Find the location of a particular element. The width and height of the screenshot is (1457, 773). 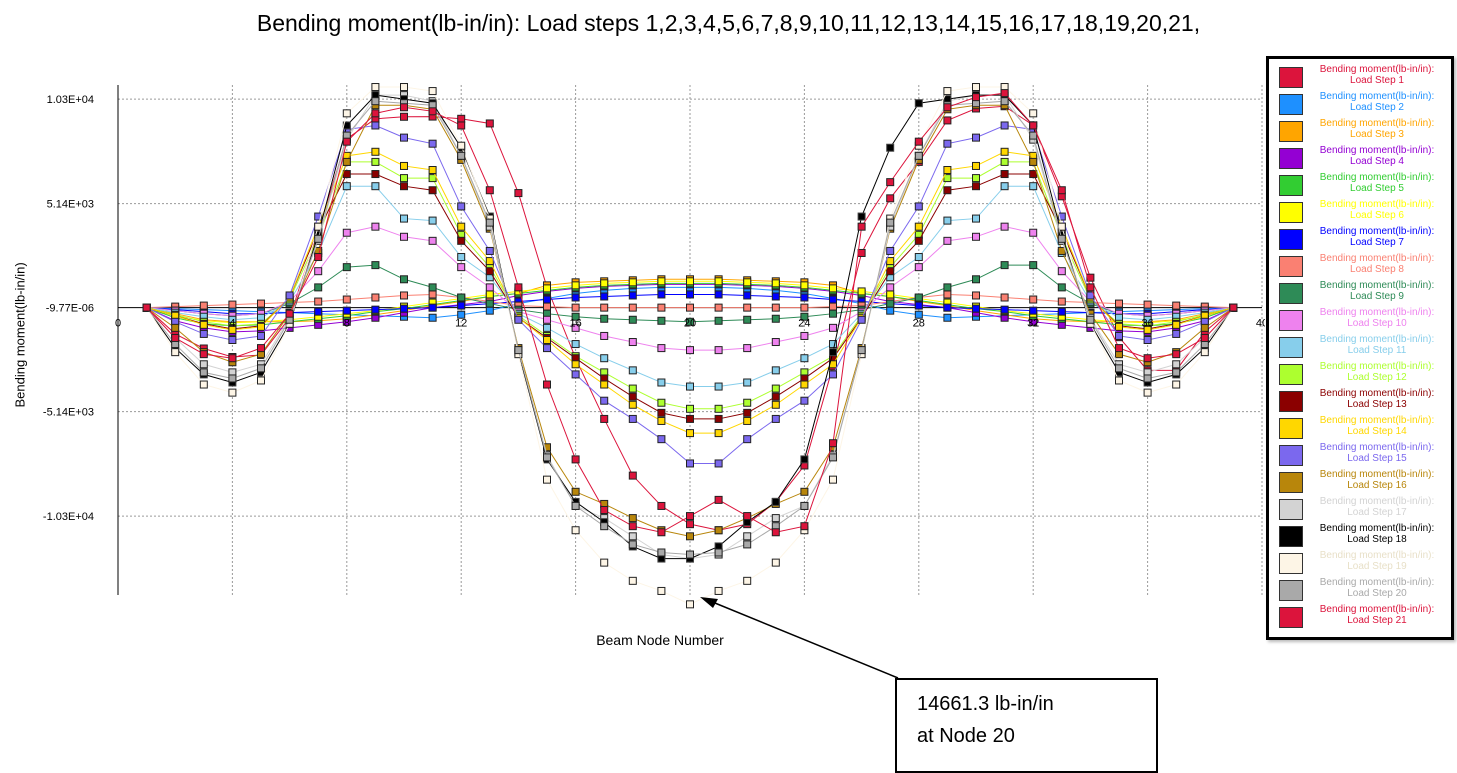

legend-item: Bending moment(lb-in/in): Load Step 19 is located at coordinates (1360, 563).